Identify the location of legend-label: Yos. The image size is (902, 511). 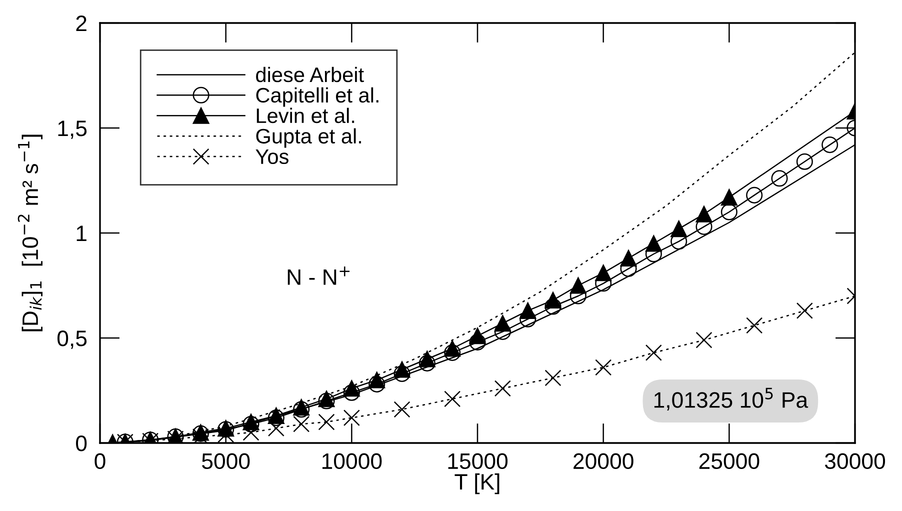
(272, 156).